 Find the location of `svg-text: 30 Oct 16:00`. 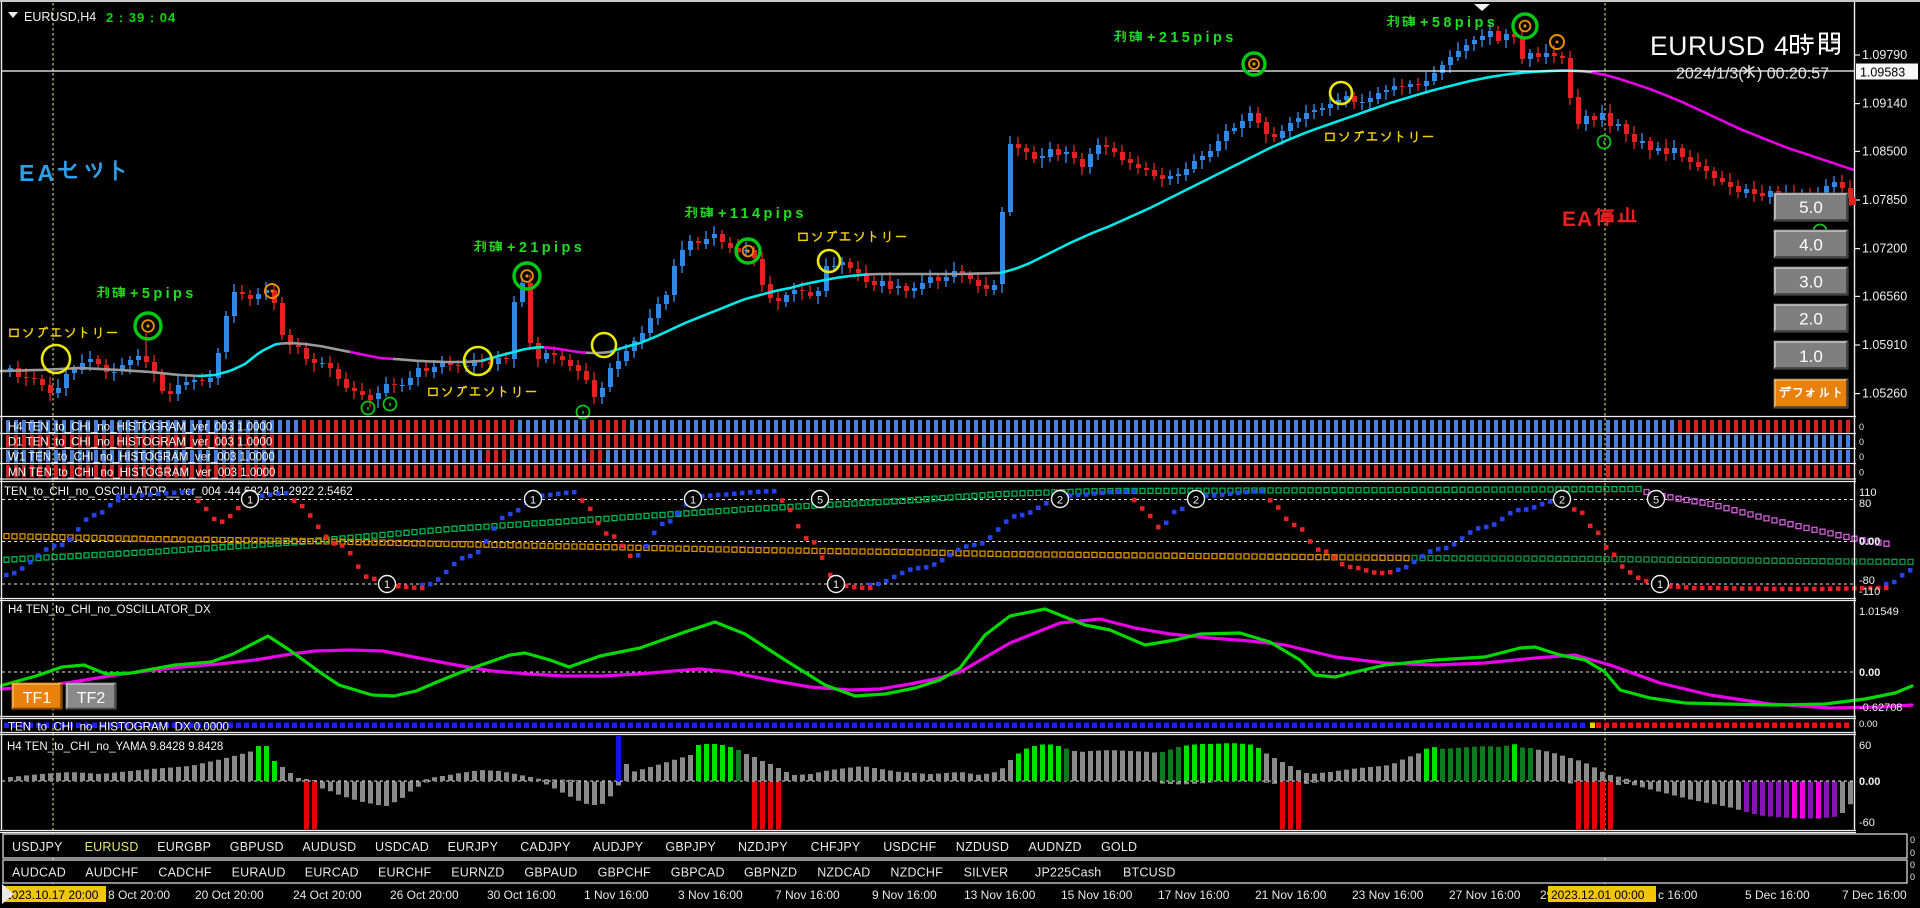

svg-text: 30 Oct 16:00 is located at coordinates (521, 895).